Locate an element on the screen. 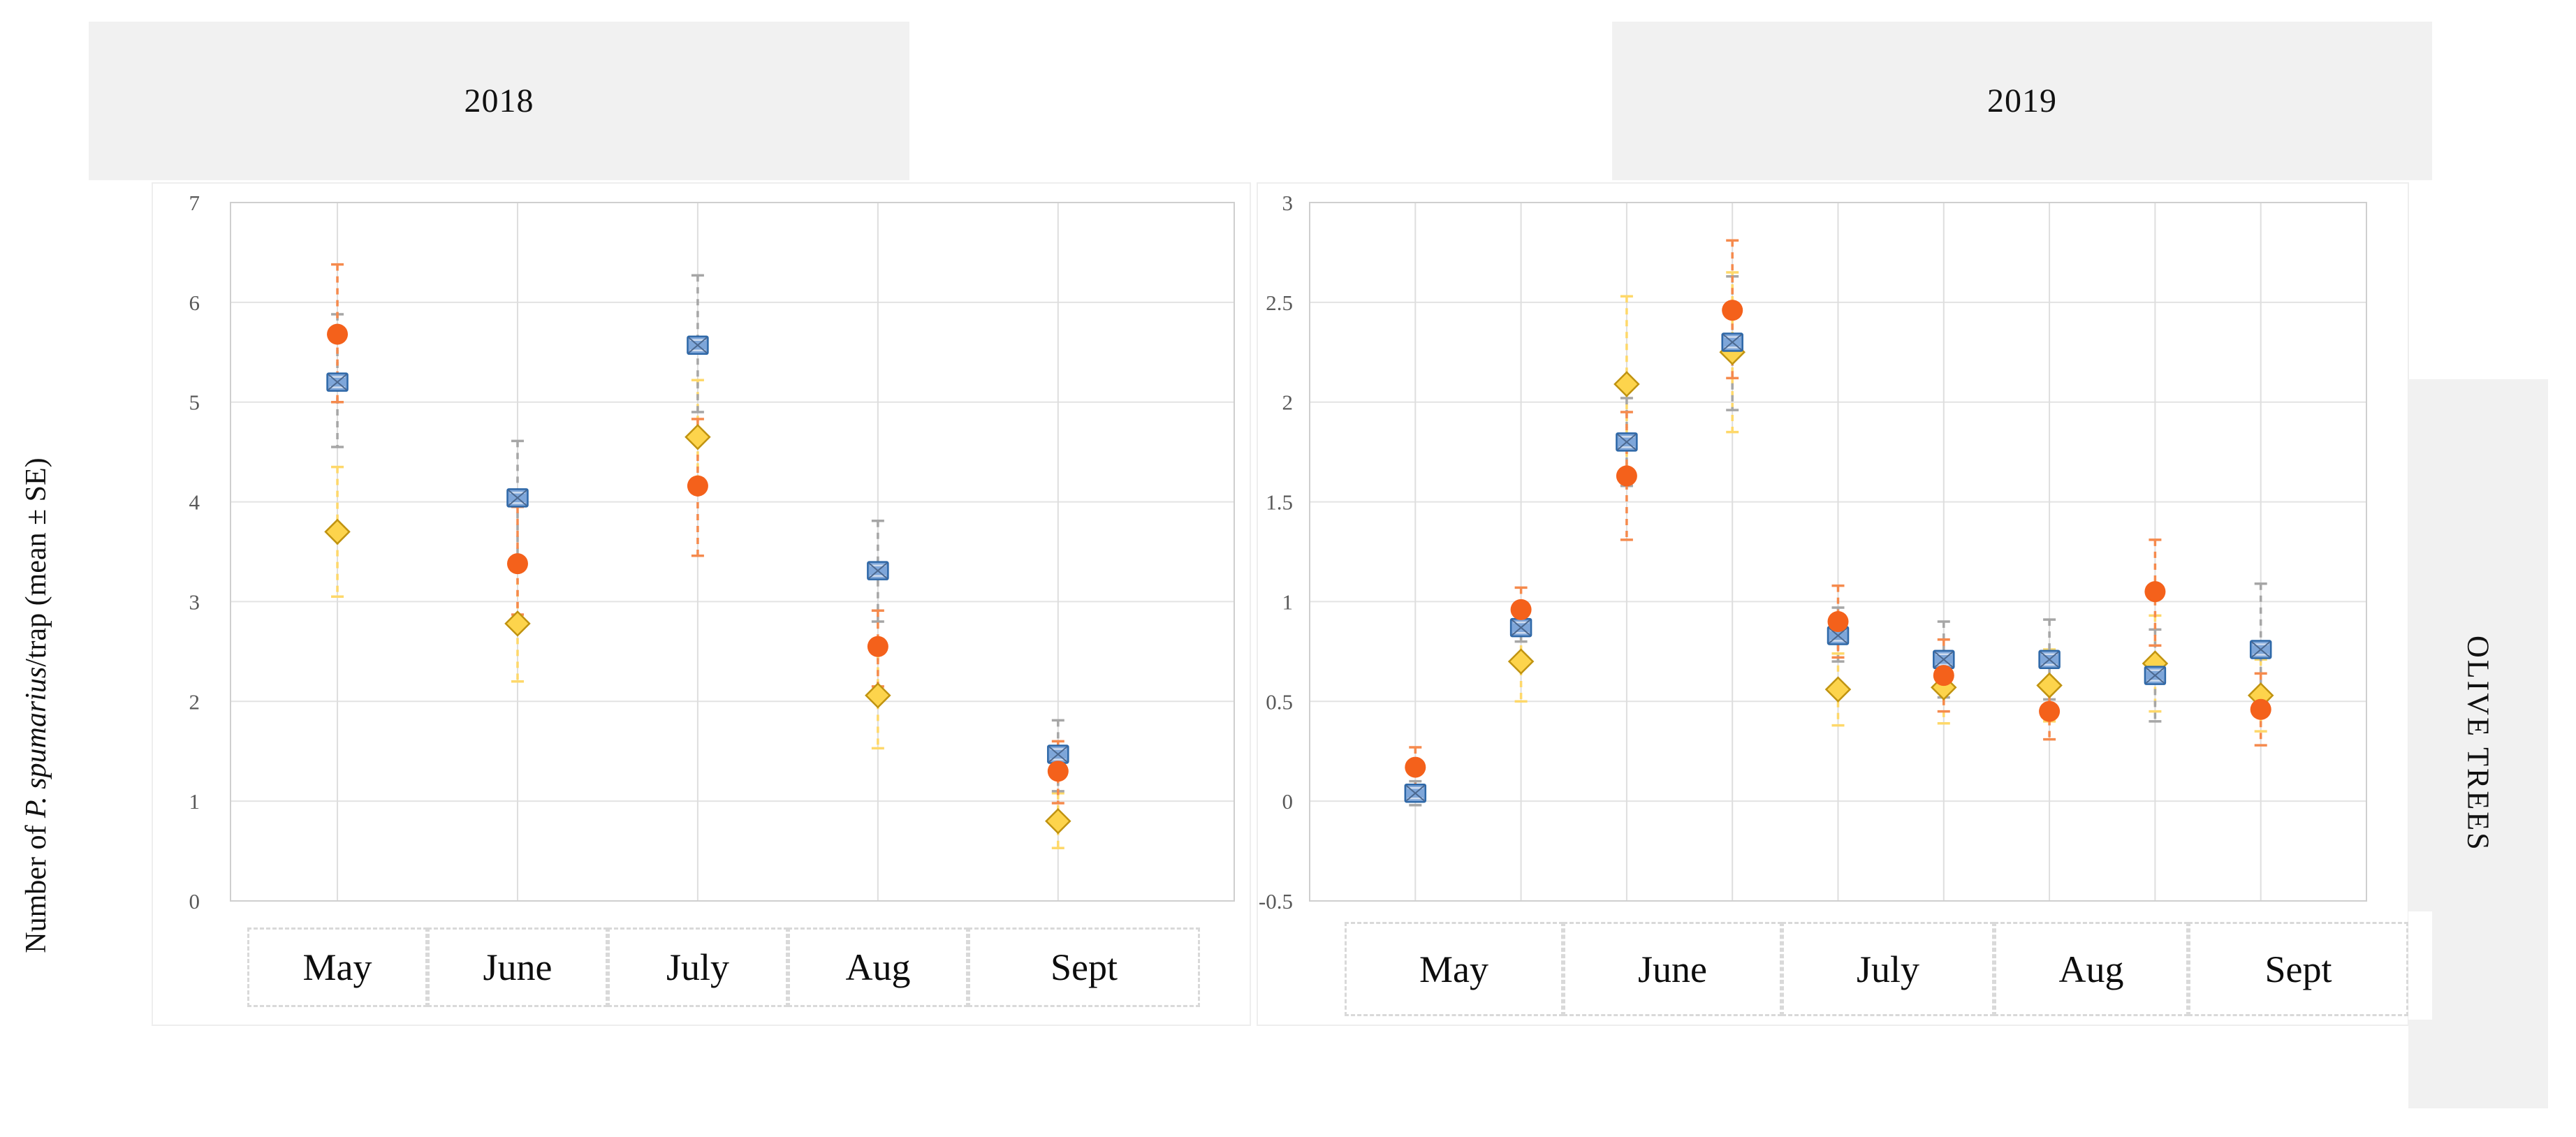  y-tick-label: 7 is located at coordinates (194, 203).